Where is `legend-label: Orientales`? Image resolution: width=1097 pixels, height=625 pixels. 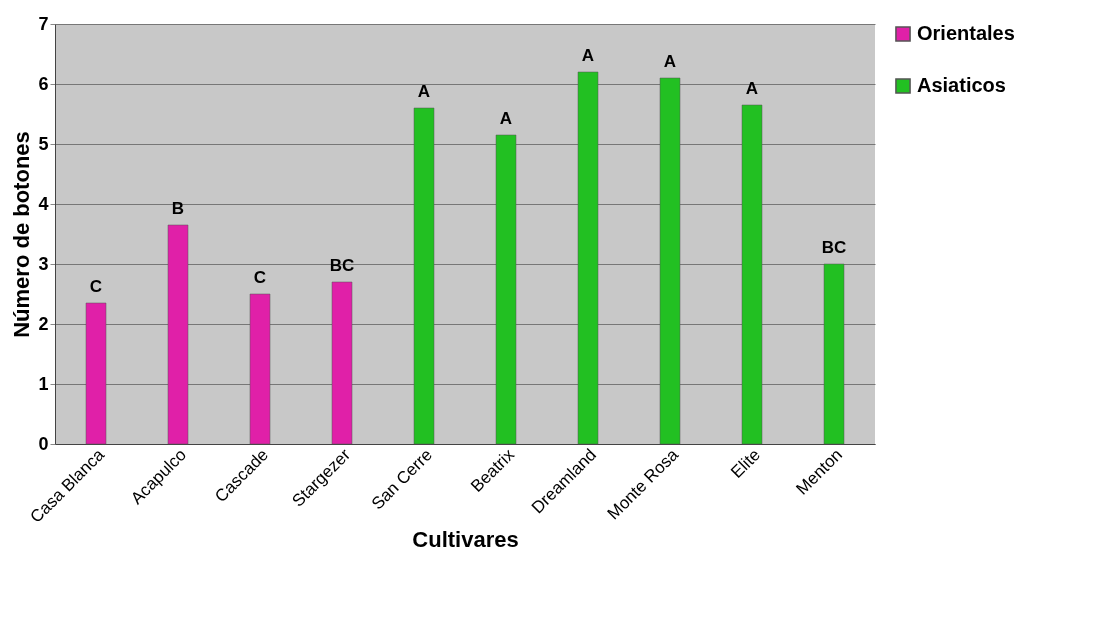
legend-label: Orientales is located at coordinates (966, 33).